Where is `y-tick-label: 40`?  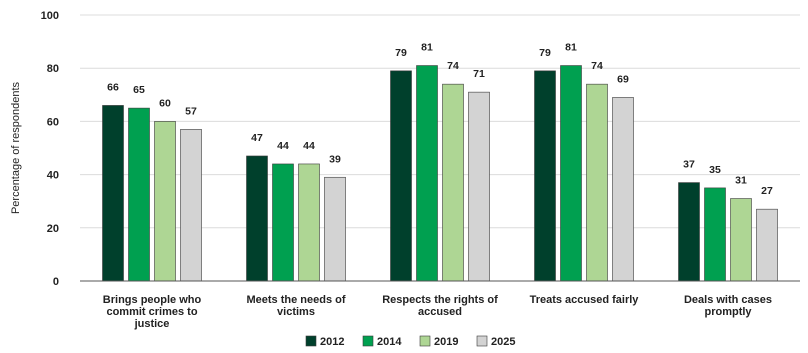 y-tick-label: 40 is located at coordinates (53, 176).